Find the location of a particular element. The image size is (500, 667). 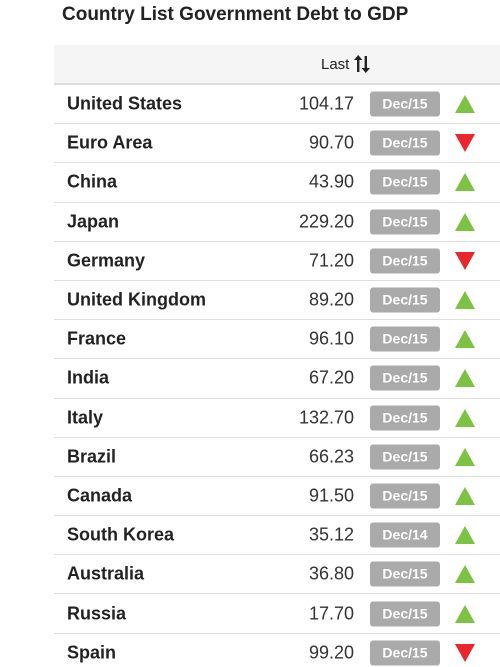

table-row: India 67.20 Dec/15 is located at coordinates (277, 379).